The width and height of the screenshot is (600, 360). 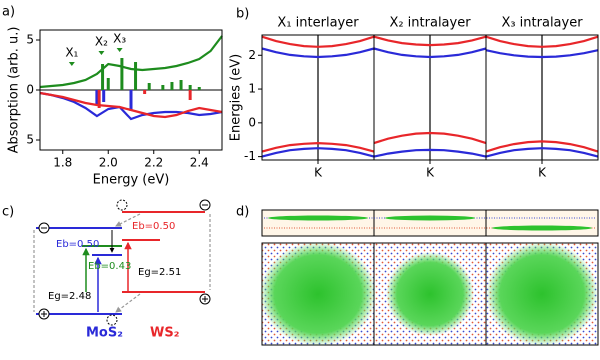 I want to click on panel-label: a), so click(x=8, y=12).